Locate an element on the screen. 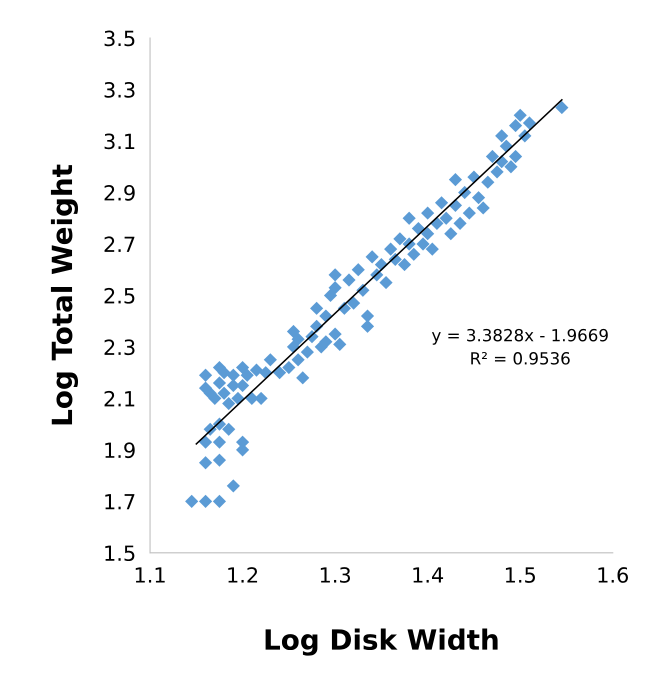 This screenshot has height=680, width=661. x-tick-label: 1.3 is located at coordinates (335, 575).